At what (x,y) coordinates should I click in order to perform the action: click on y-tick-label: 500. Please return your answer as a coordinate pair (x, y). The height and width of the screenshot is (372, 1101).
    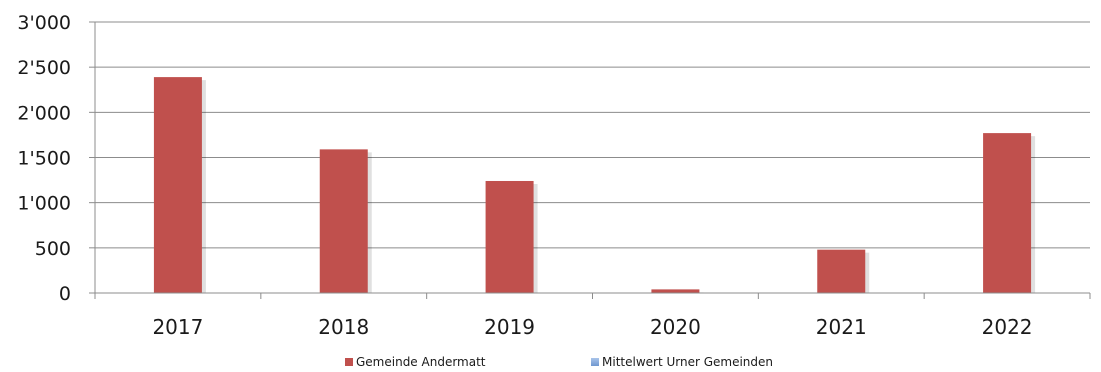
    Looking at the image, I should click on (53, 249).